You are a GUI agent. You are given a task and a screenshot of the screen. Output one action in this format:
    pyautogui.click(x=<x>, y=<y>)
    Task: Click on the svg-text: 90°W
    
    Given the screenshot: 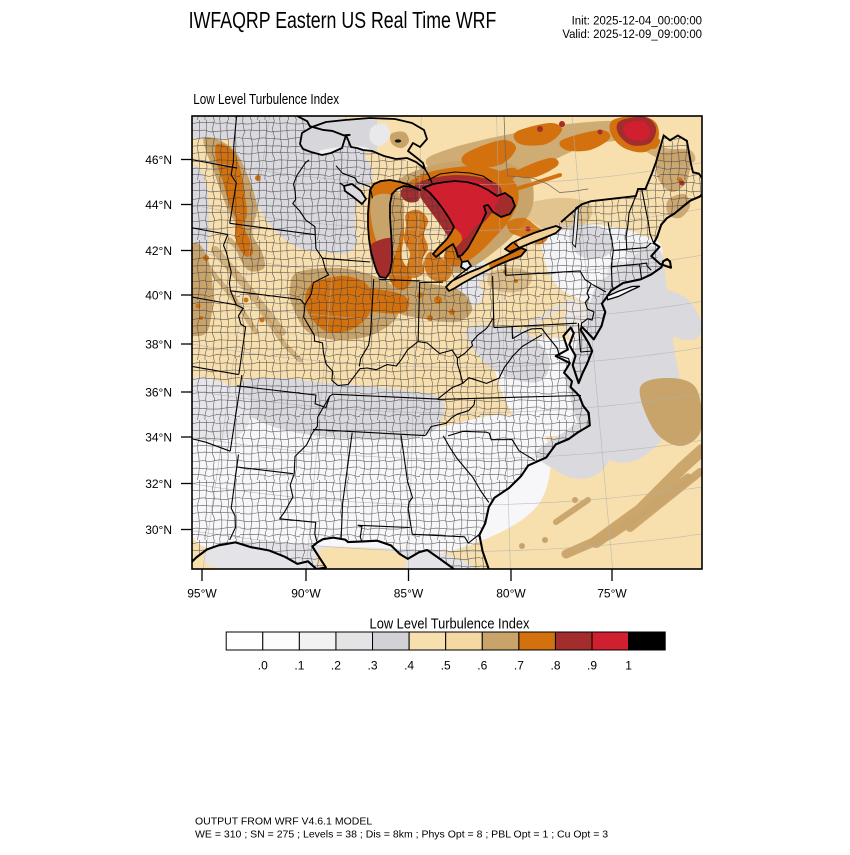 What is the action you would take?
    pyautogui.click(x=306, y=594)
    